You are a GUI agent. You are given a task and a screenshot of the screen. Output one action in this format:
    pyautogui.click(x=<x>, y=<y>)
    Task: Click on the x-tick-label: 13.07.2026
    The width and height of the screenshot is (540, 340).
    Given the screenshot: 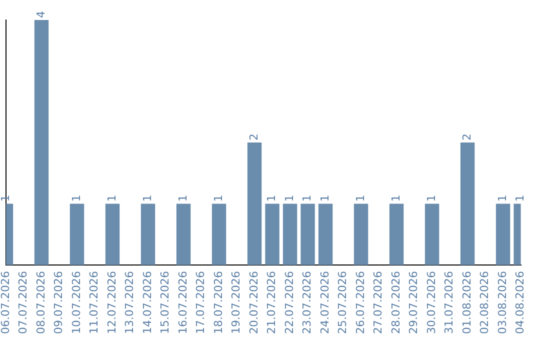 What is the action you would take?
    pyautogui.click(x=129, y=302)
    